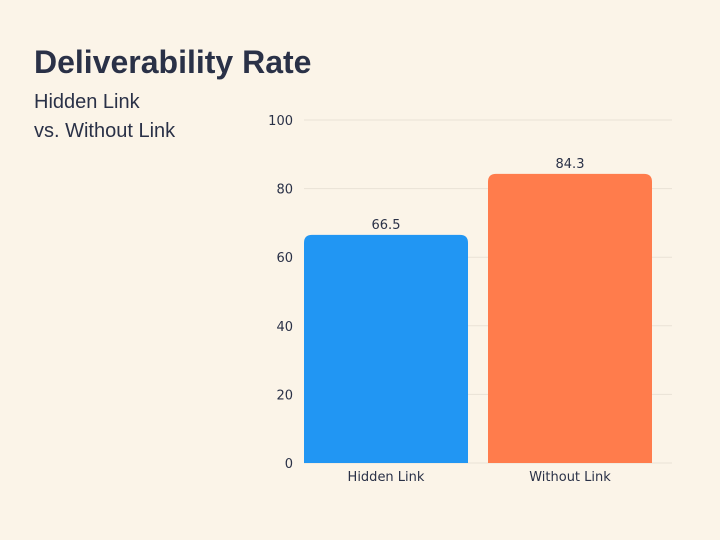  I want to click on y-tick-label: 100, so click(280, 121).